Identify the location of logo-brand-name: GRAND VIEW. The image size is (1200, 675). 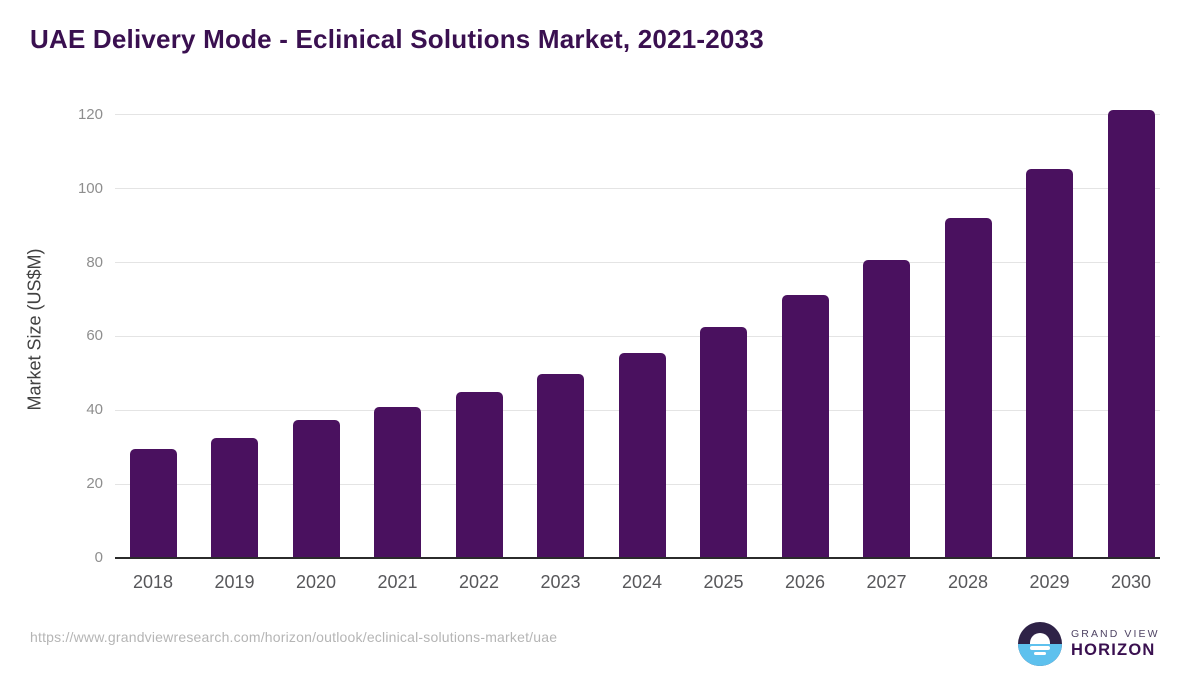
(1115, 634).